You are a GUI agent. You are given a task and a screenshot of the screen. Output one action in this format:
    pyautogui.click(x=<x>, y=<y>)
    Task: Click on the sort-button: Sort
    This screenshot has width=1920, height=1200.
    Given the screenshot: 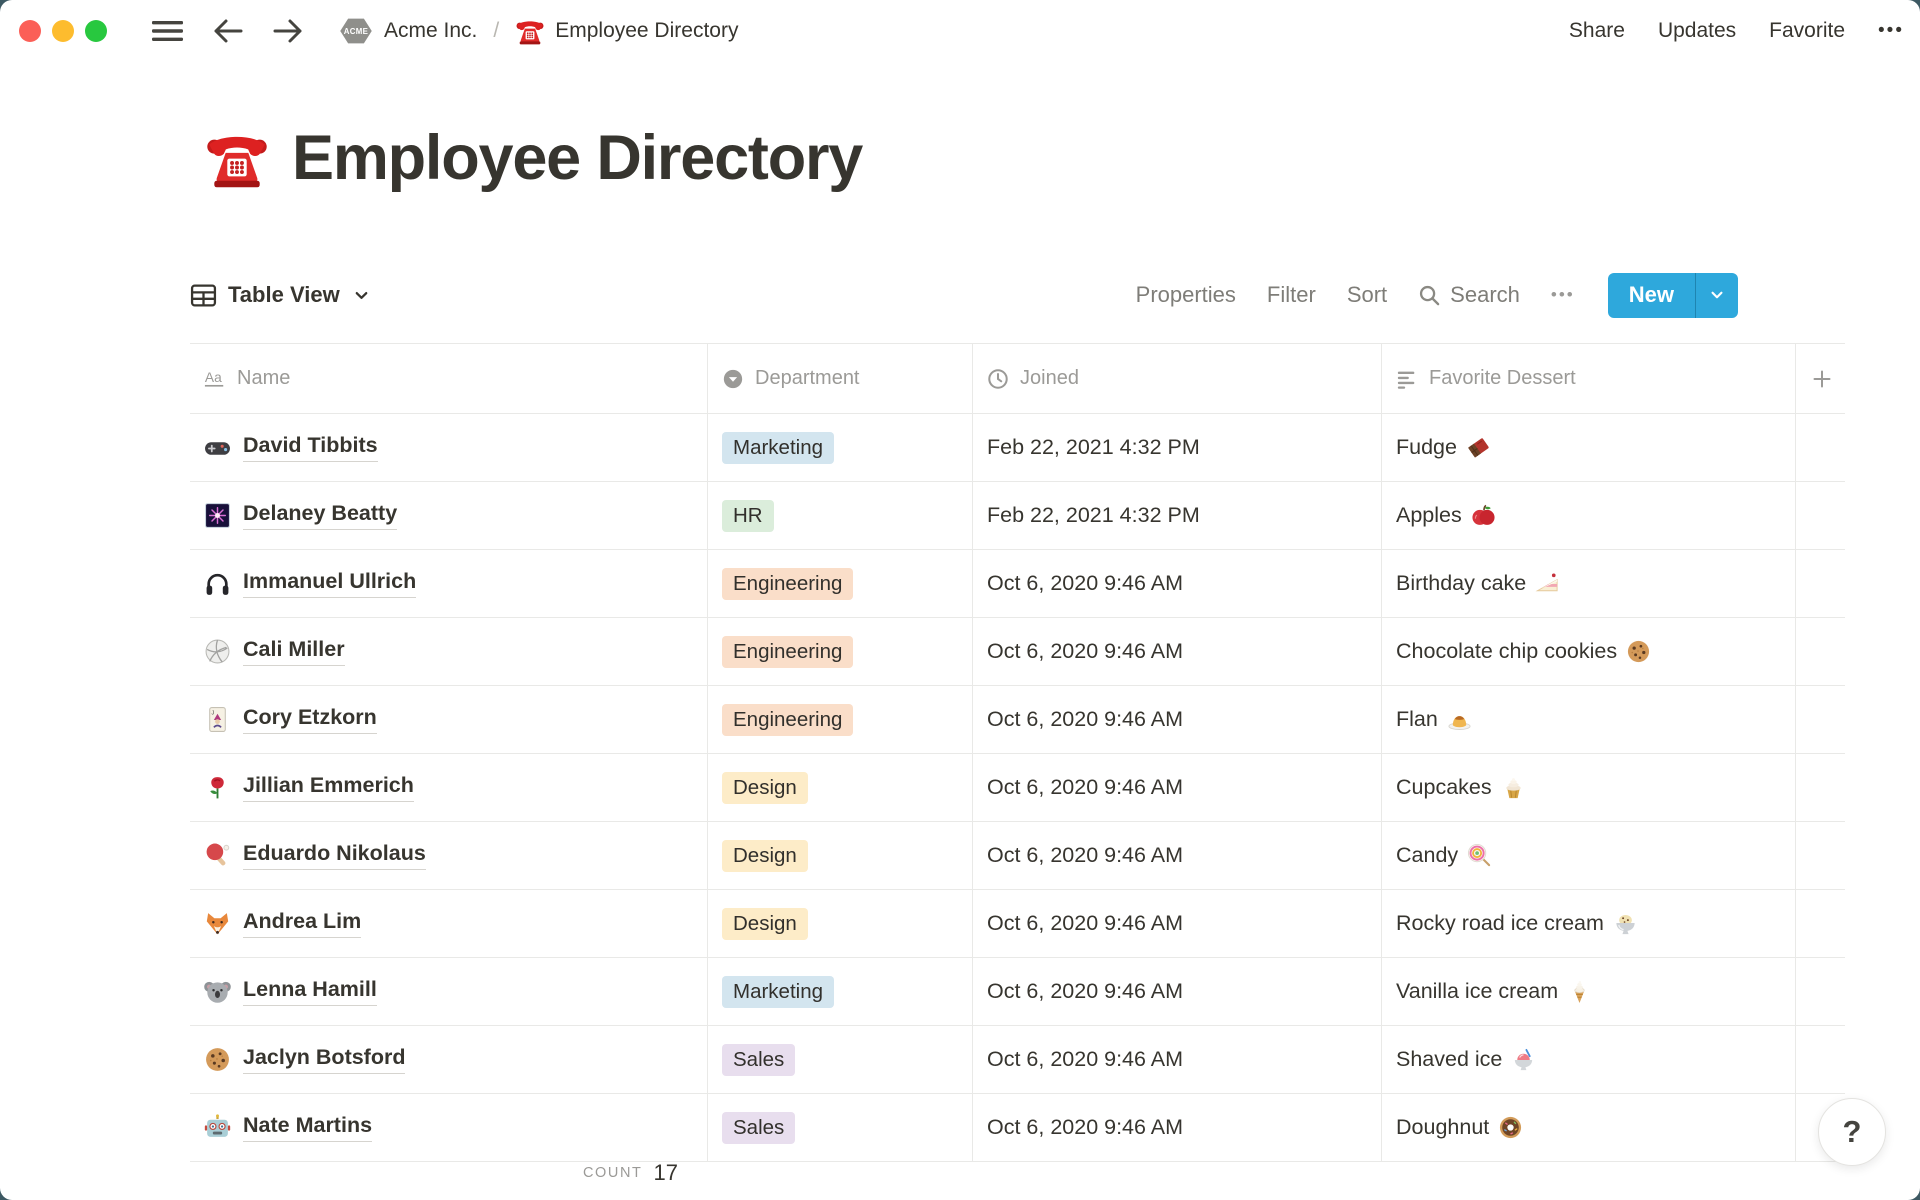 What is the action you would take?
    pyautogui.click(x=1367, y=294)
    